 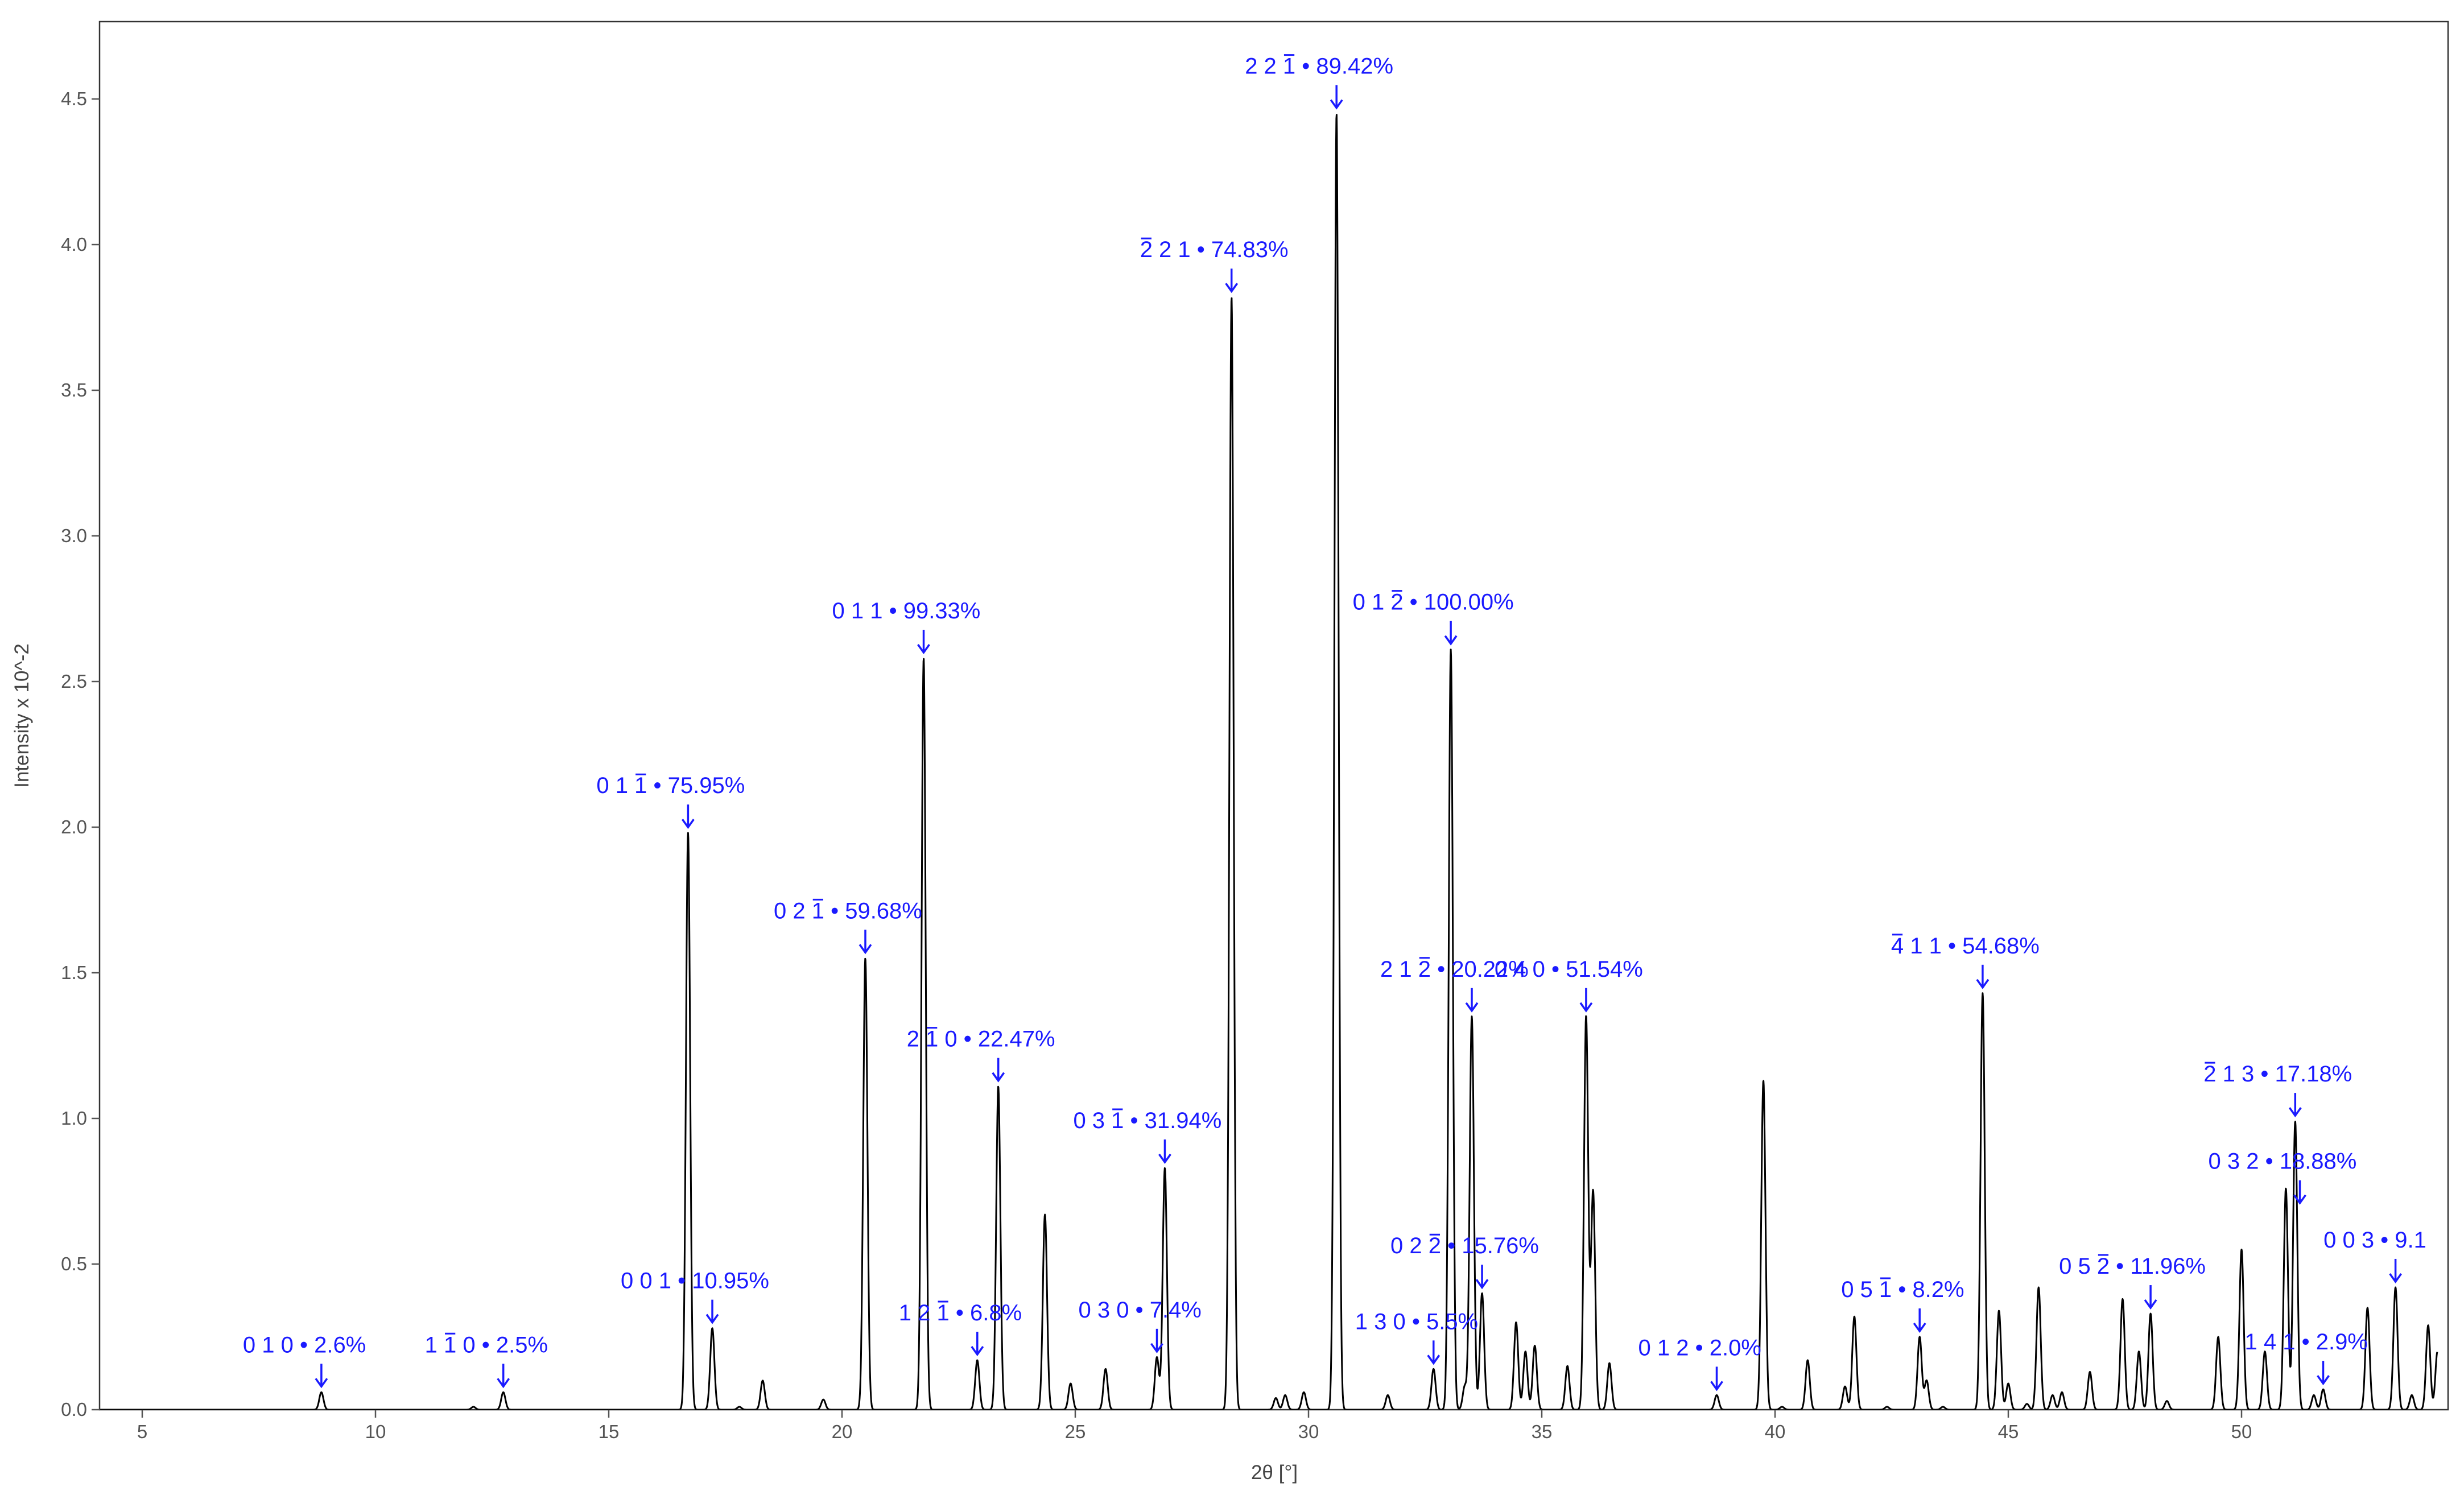 I want to click on peak-label: 0 1 2 • 2.0%, so click(x=1699, y=1347).